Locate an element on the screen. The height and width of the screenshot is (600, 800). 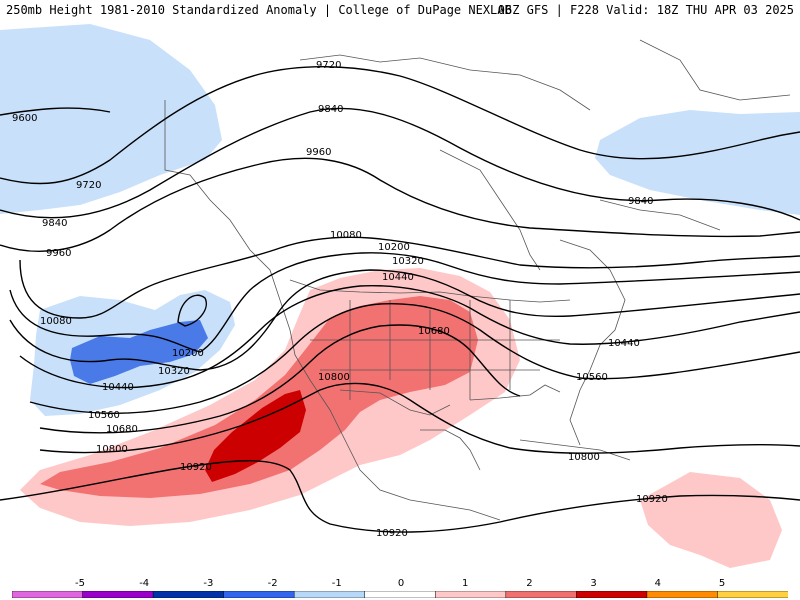
legend-tick-label: 4 is located at coordinates (657, 583).